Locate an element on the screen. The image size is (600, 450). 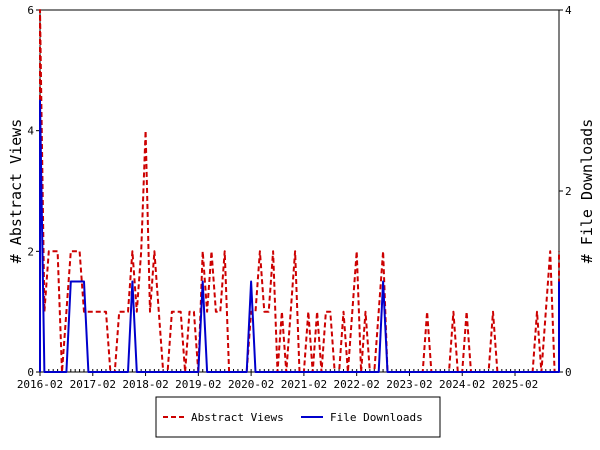
legend-box is located at coordinates (298, 417).